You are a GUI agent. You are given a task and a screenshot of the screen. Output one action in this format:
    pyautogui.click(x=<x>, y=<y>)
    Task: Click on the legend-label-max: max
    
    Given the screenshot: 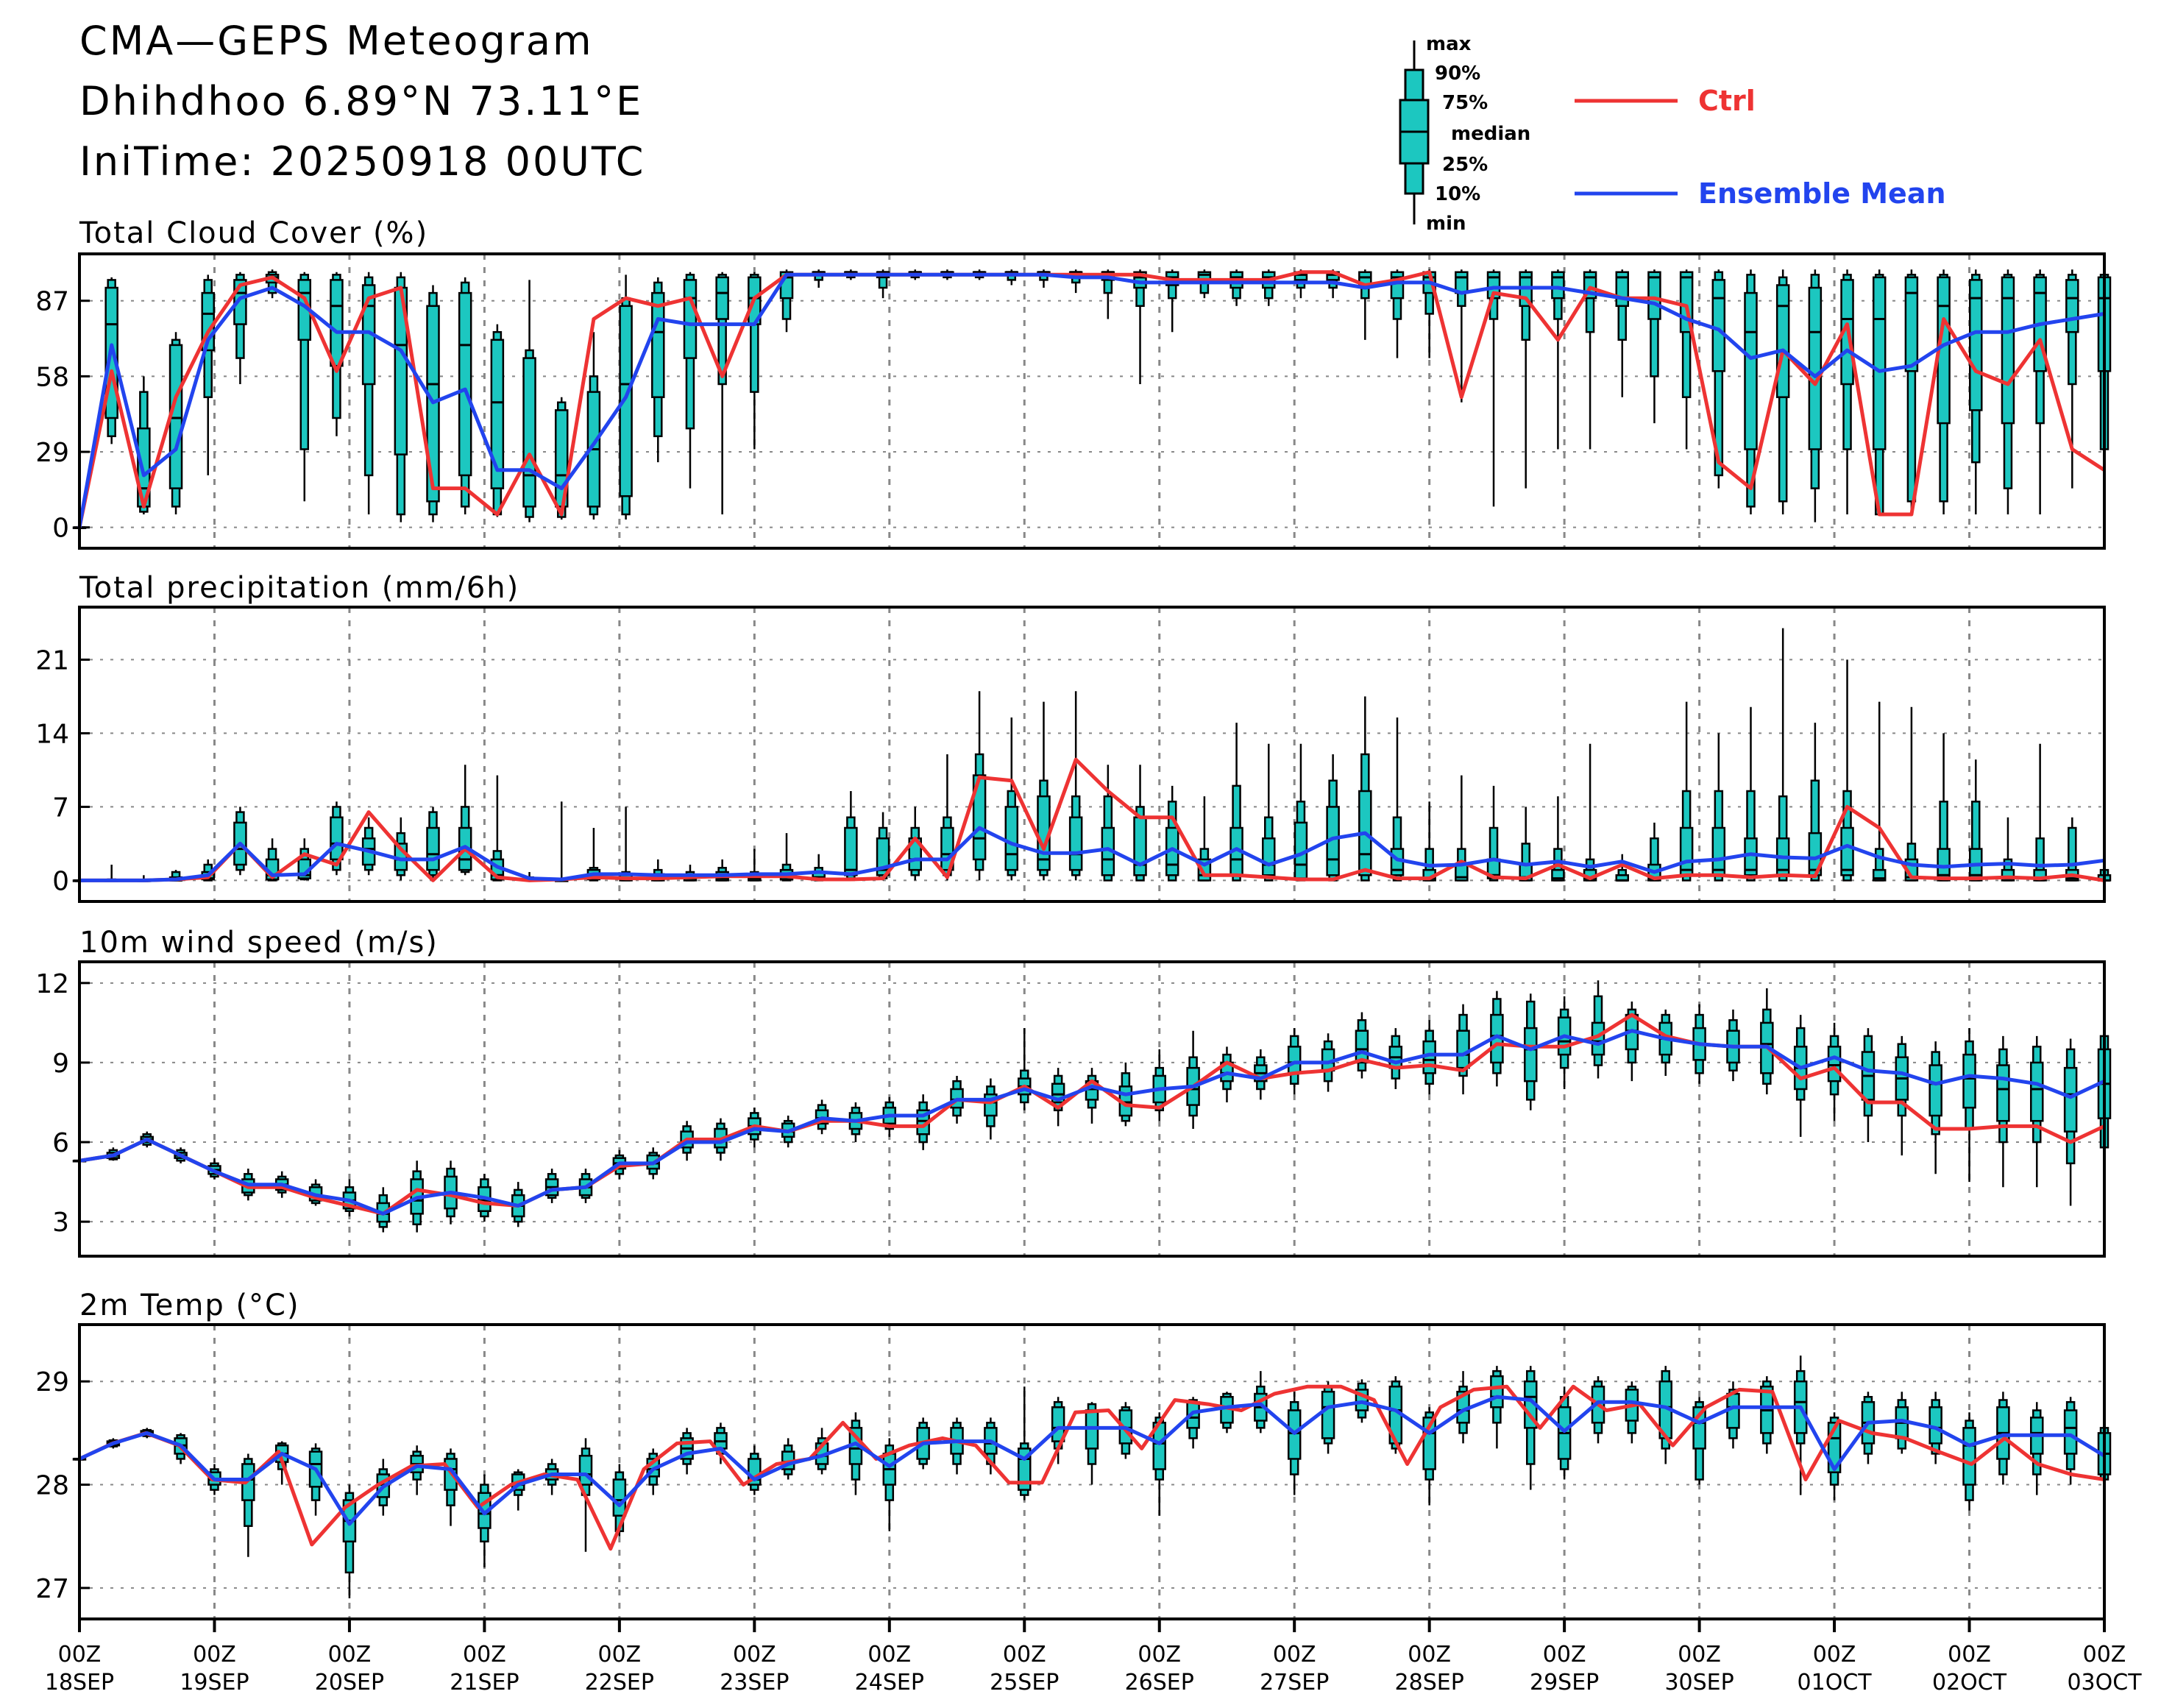 What is the action you would take?
    pyautogui.click(x=1449, y=44)
    